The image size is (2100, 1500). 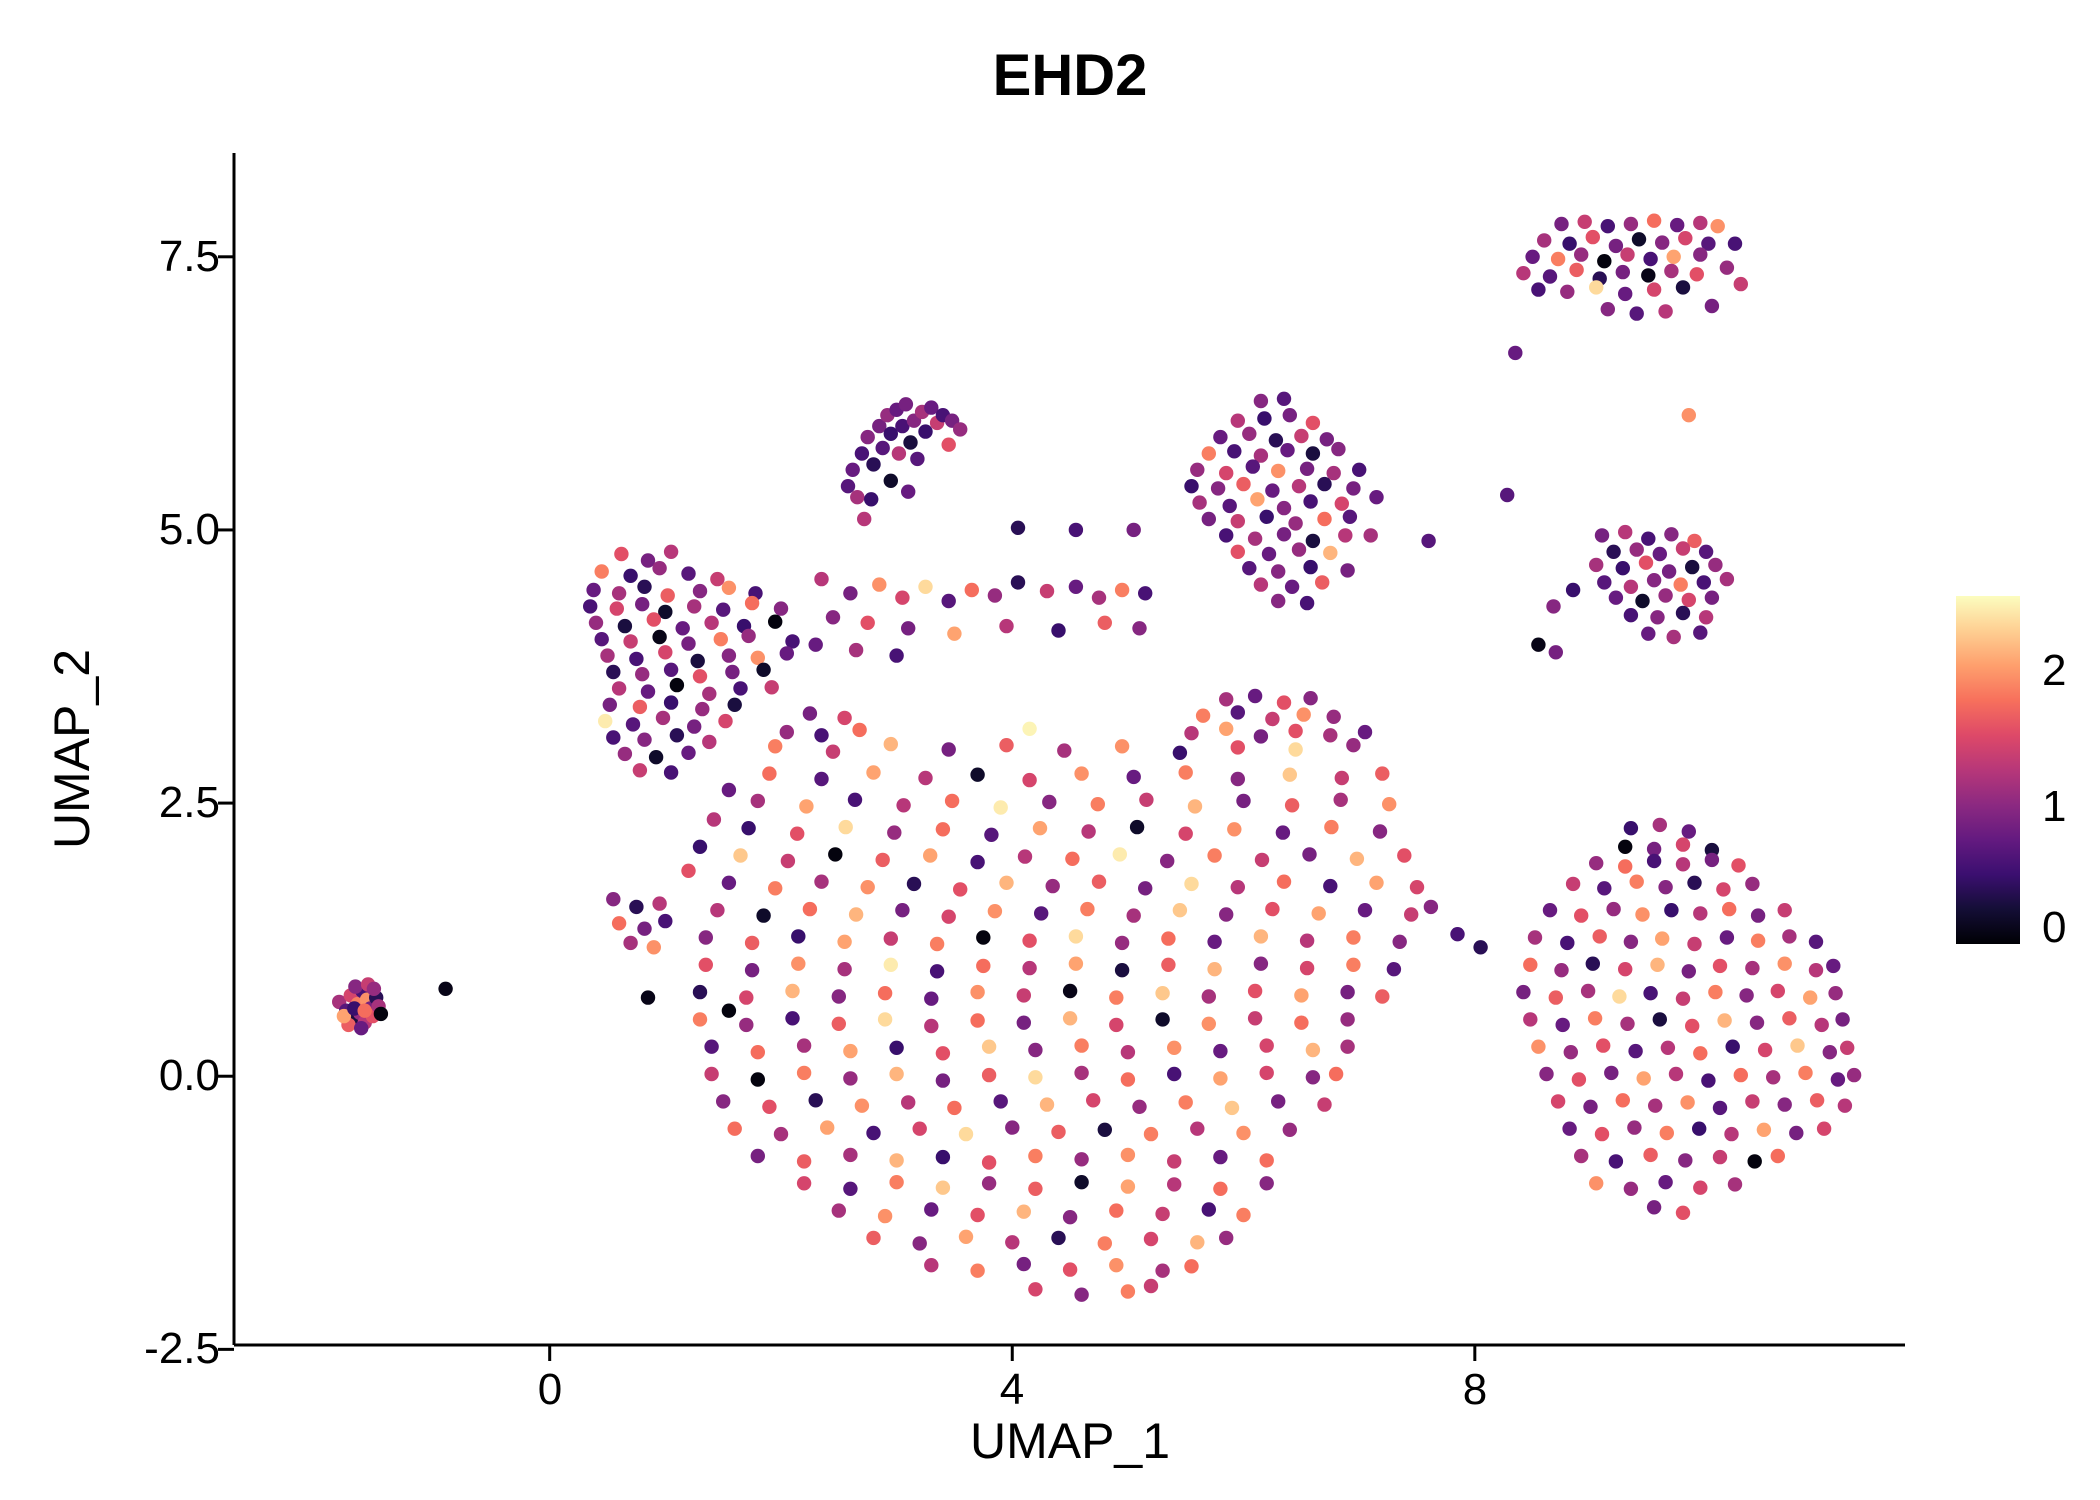 What do you see at coordinates (1070, 75) in the screenshot?
I see `plot-title: EHD2` at bounding box center [1070, 75].